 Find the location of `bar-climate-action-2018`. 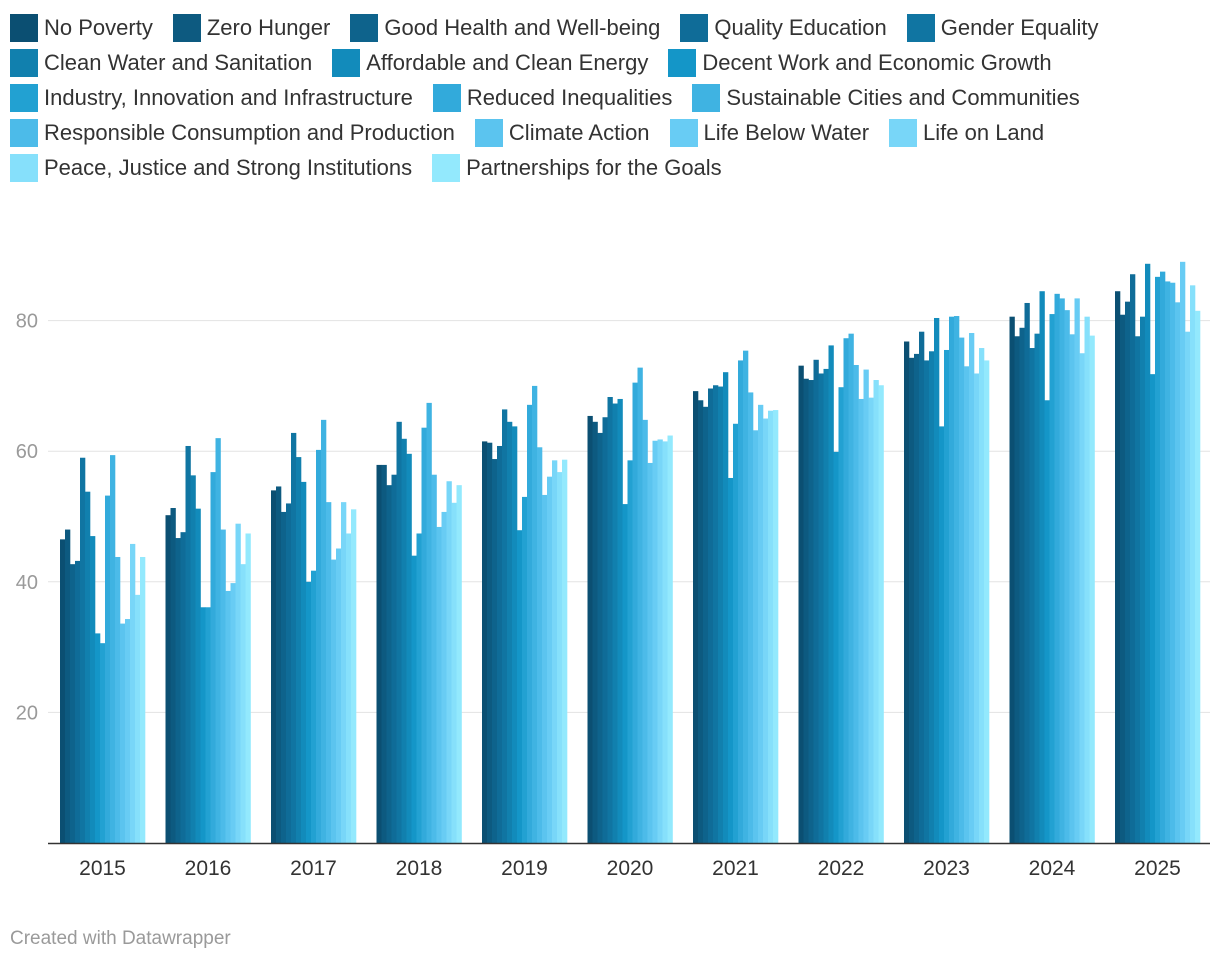

bar-climate-action-2018 is located at coordinates (439, 684).